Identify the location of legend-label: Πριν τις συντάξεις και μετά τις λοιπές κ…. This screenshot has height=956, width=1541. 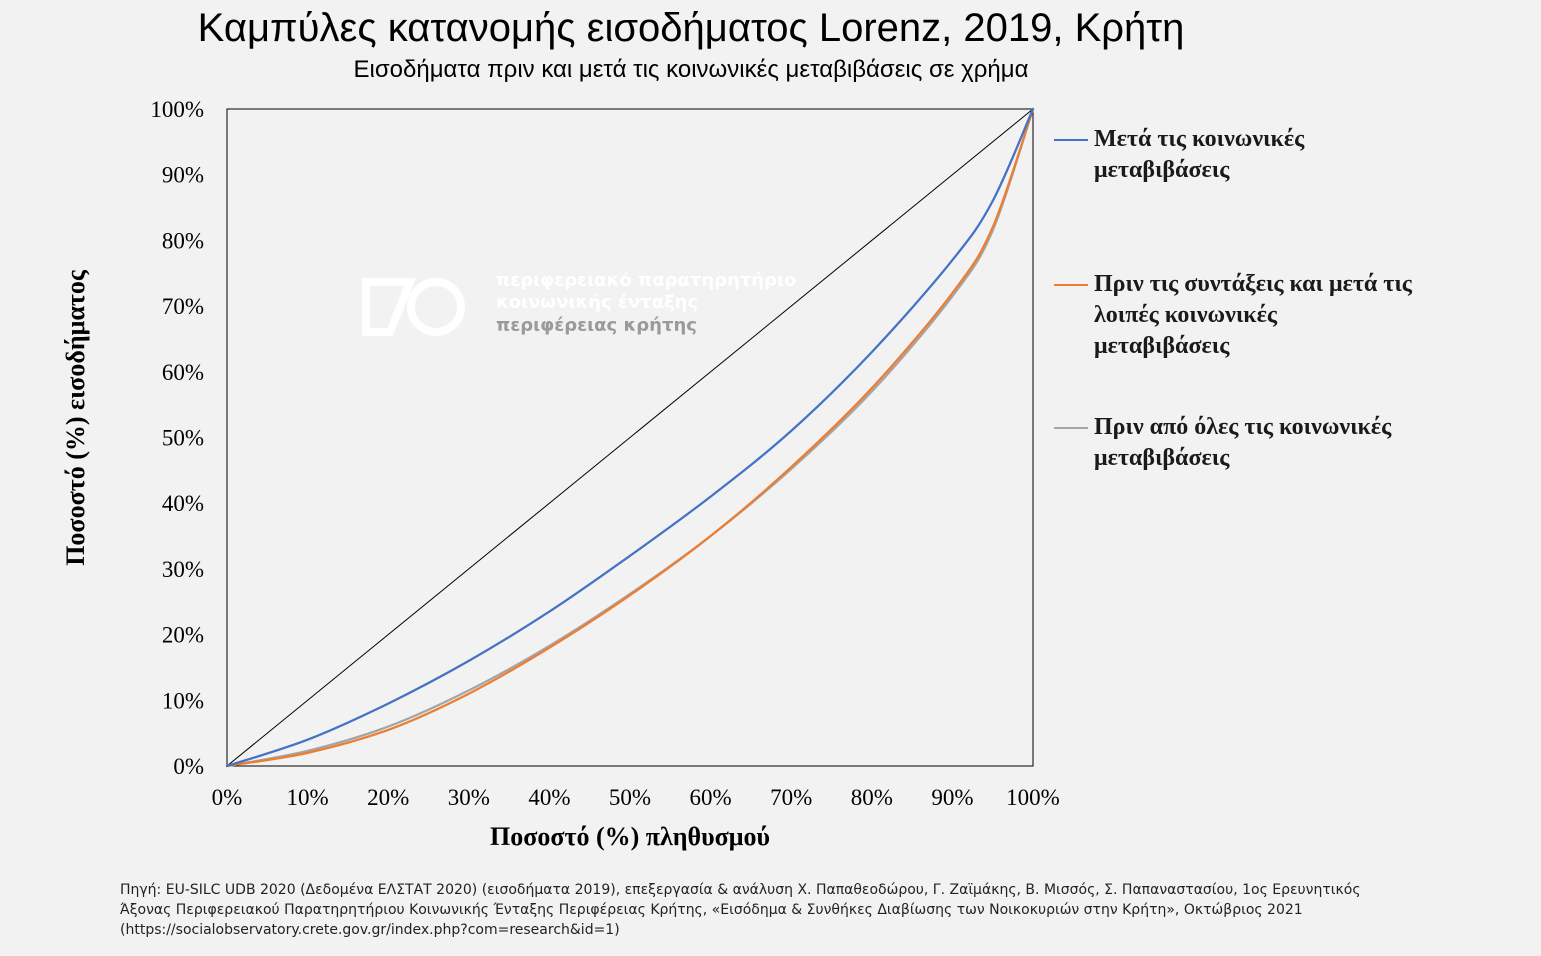
(1253, 315).